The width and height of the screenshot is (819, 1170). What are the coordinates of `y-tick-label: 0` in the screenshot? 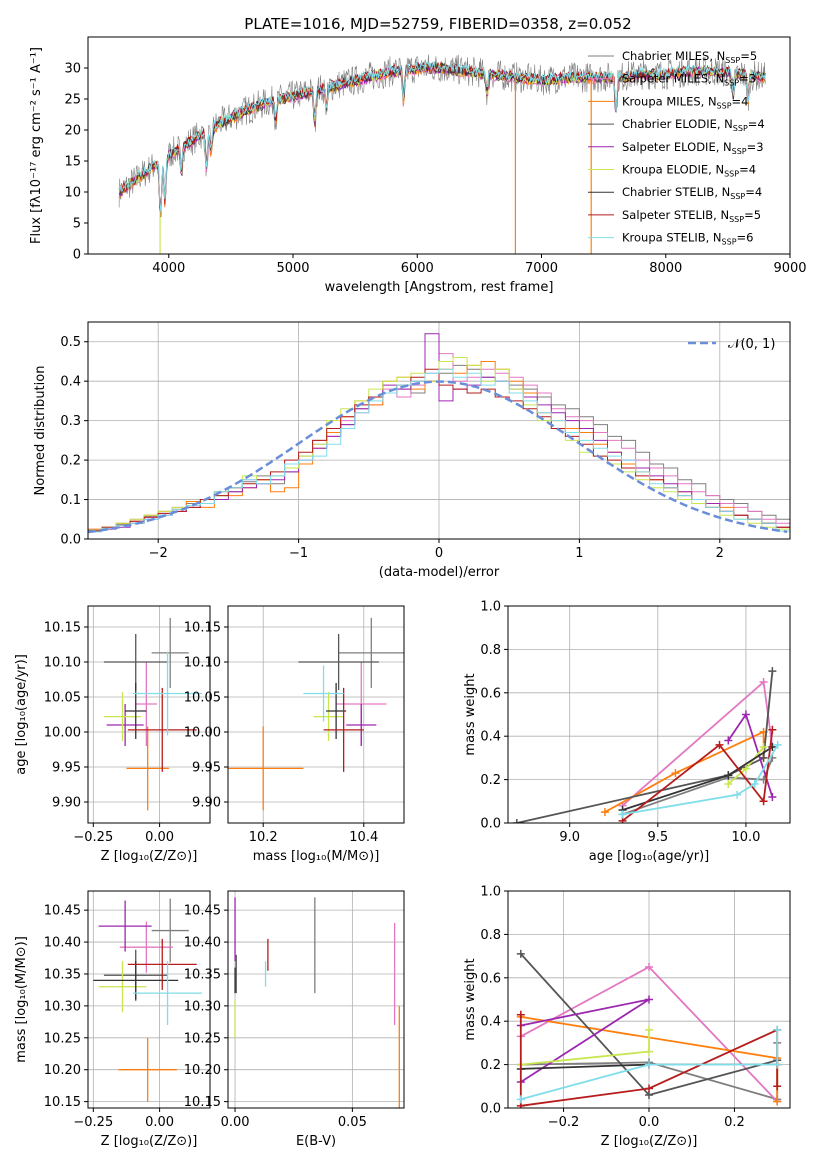 It's located at (77, 255).